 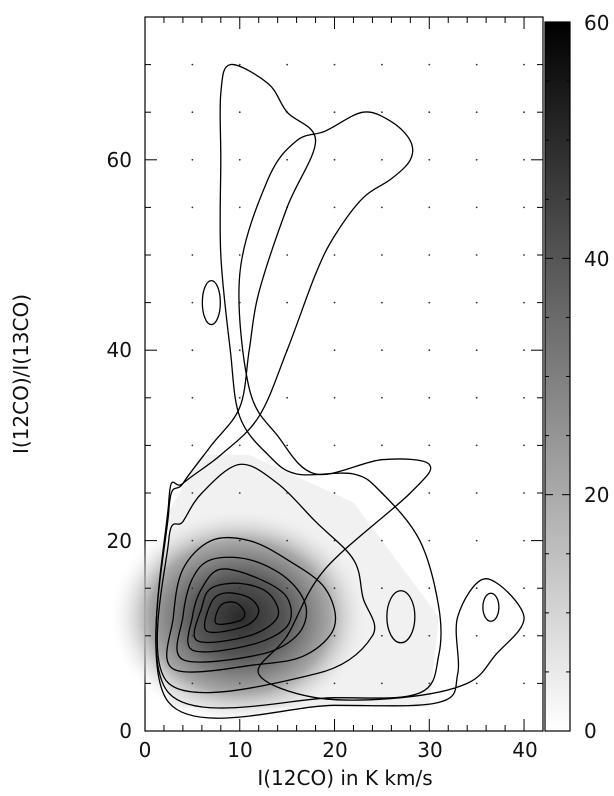 I want to click on density-peak, so click(x=240, y=617).